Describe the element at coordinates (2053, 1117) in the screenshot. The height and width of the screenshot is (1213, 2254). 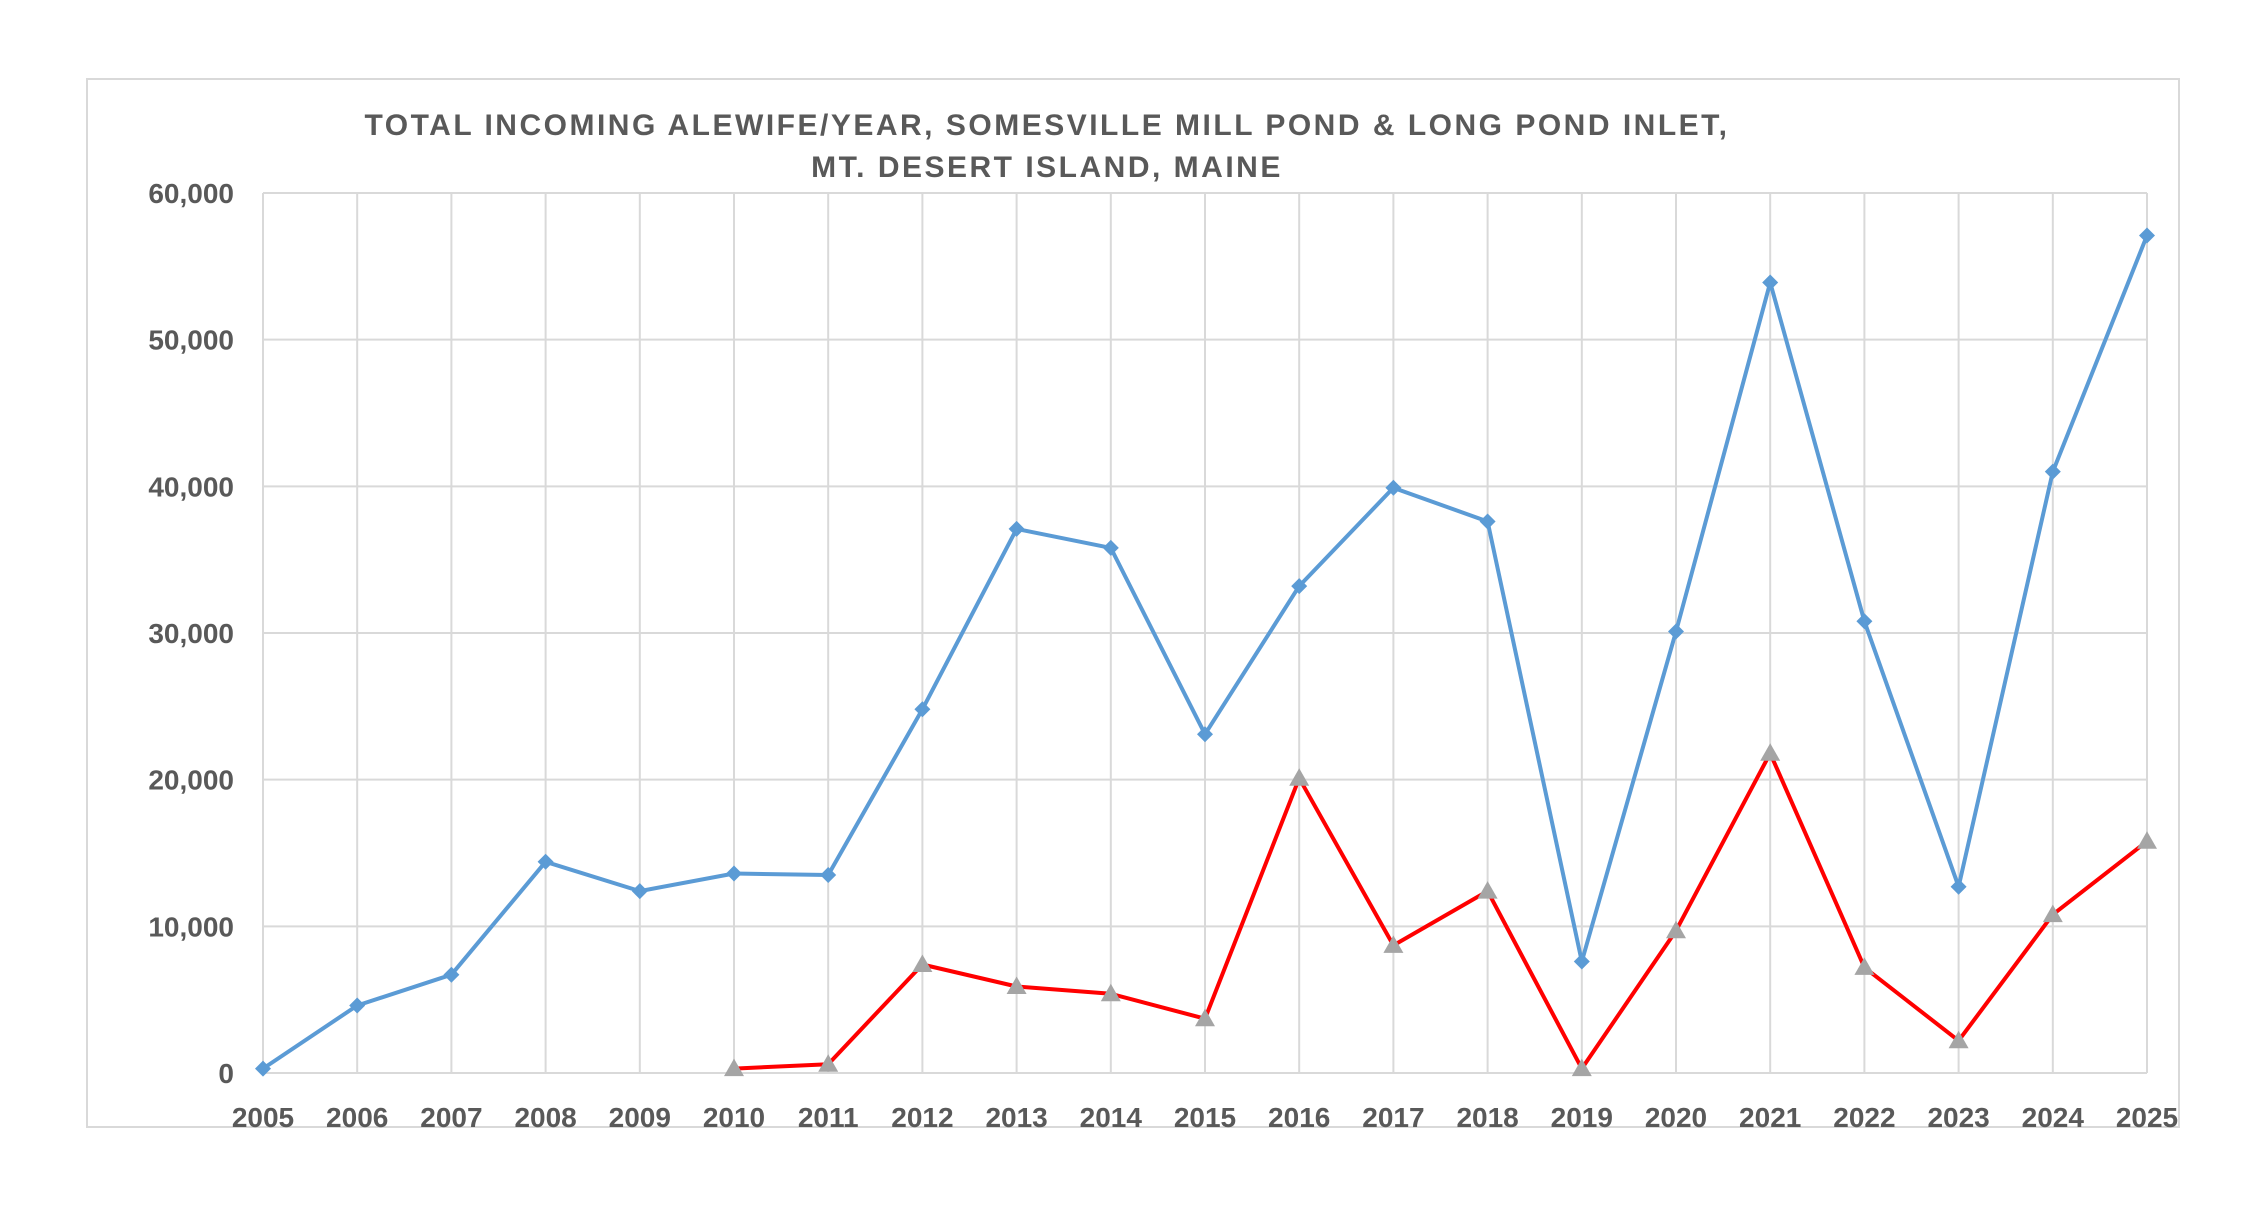
I see `x-tick-label: 2024` at that location.